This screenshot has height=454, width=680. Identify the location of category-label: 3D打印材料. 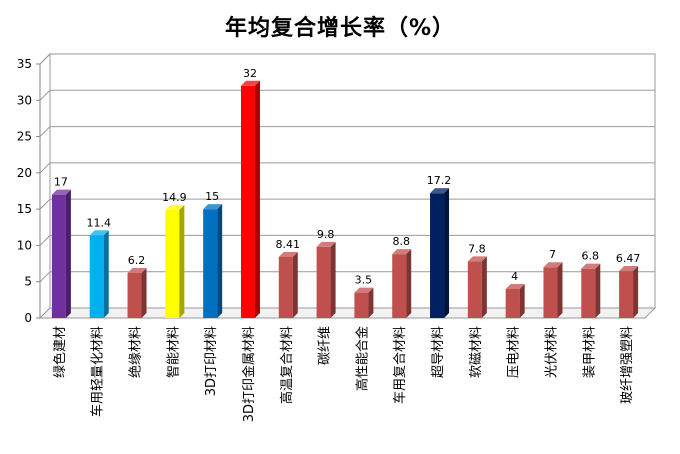
(211, 361).